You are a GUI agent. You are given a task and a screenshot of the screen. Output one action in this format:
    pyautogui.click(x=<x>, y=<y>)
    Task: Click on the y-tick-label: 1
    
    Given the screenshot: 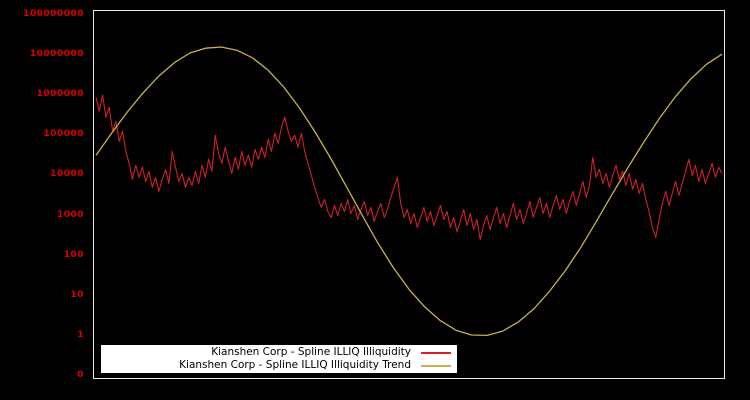 What is the action you would take?
    pyautogui.click(x=80, y=334)
    